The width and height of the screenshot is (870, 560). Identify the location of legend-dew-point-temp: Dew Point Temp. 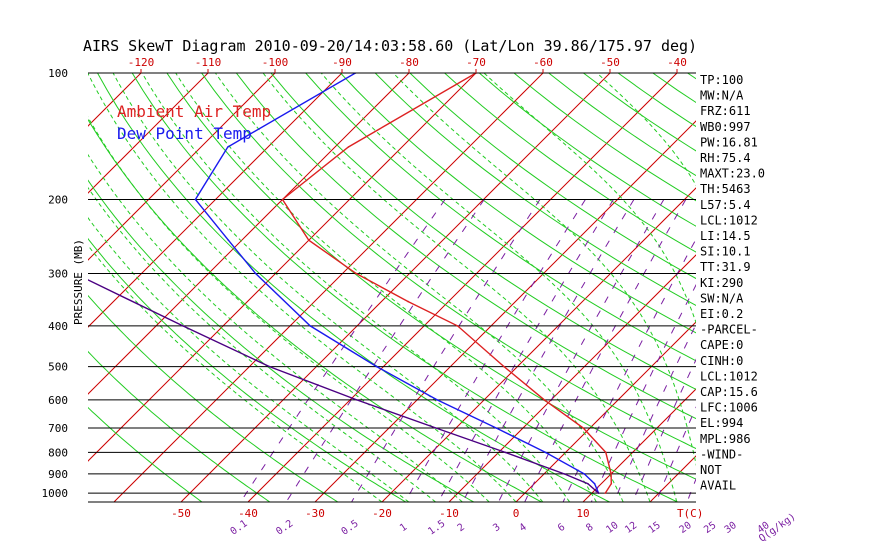
(184, 133).